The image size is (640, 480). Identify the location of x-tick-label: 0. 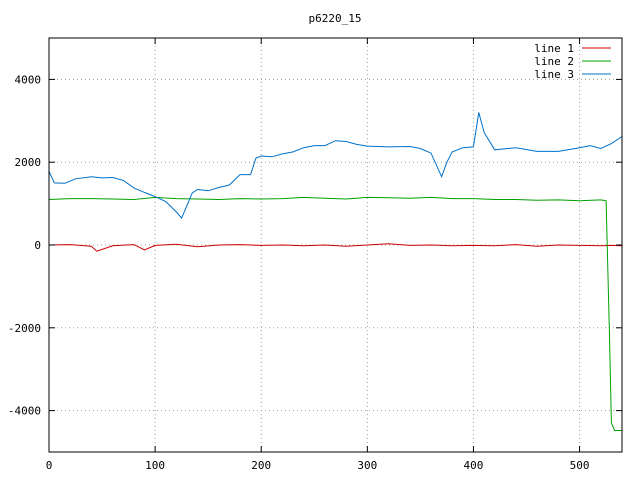
(49, 465).